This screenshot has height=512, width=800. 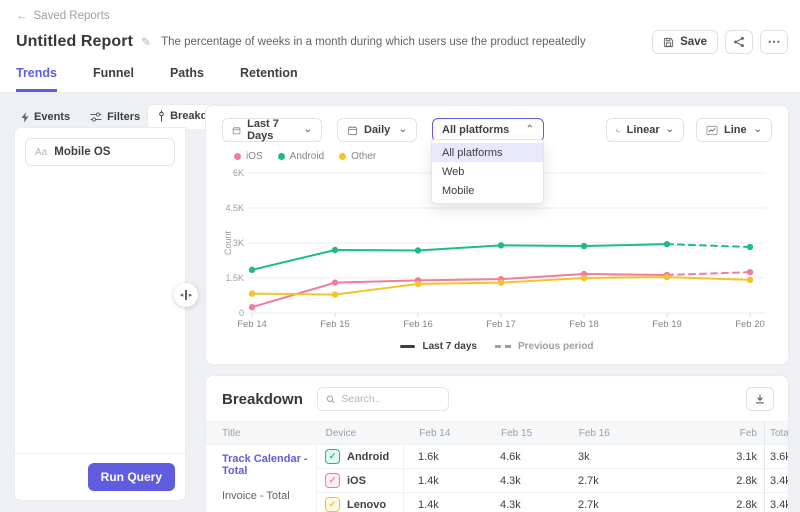 What do you see at coordinates (435, 433) in the screenshot?
I see `column-header-feb14: Feb 14` at bounding box center [435, 433].